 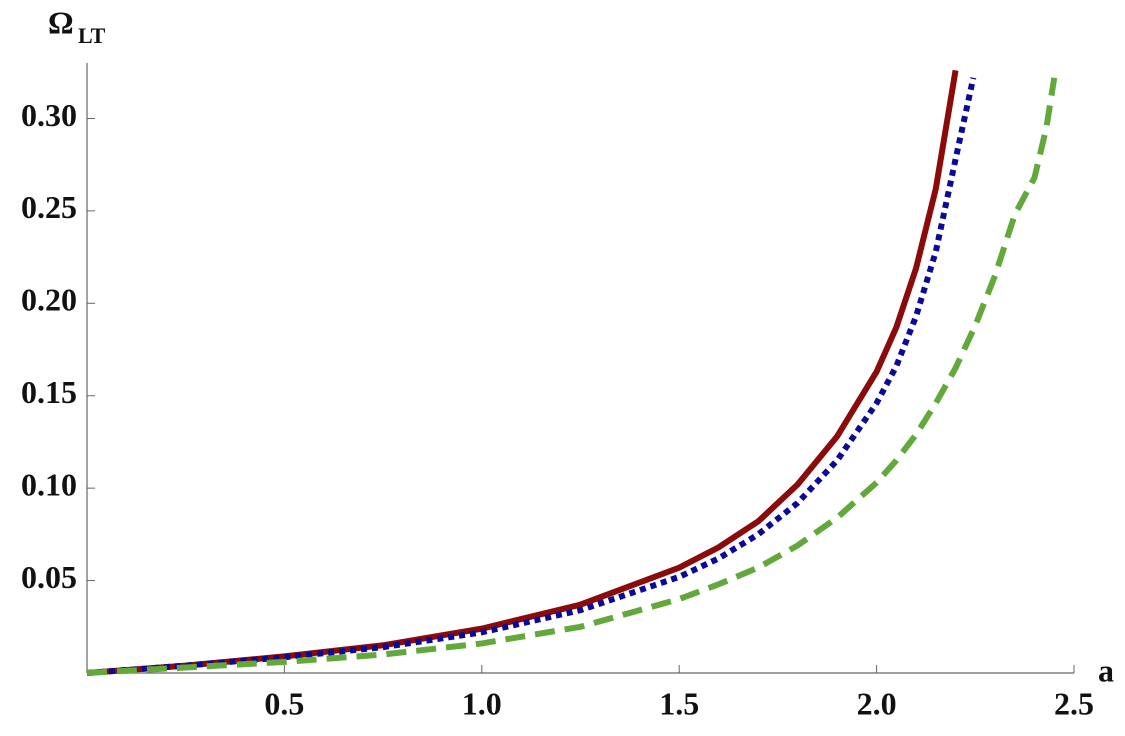 What do you see at coordinates (1074, 703) in the screenshot?
I see `x-tick-label: 2.5` at bounding box center [1074, 703].